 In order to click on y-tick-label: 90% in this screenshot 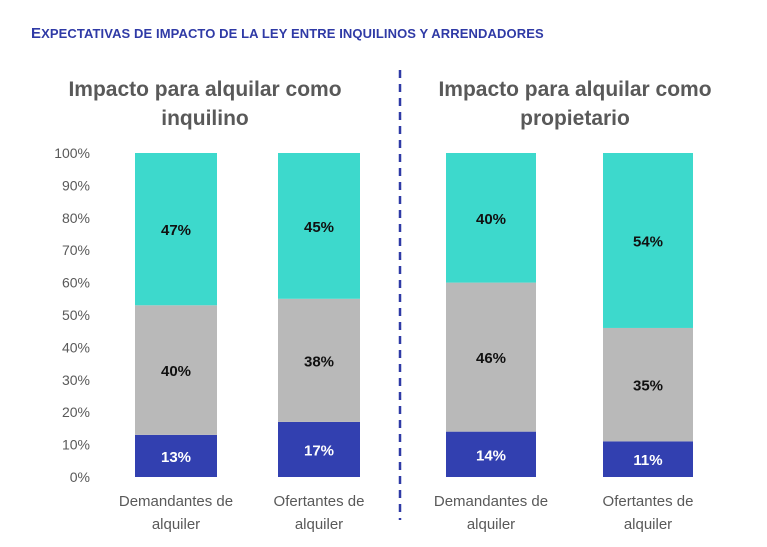, I will do `click(76, 185)`.